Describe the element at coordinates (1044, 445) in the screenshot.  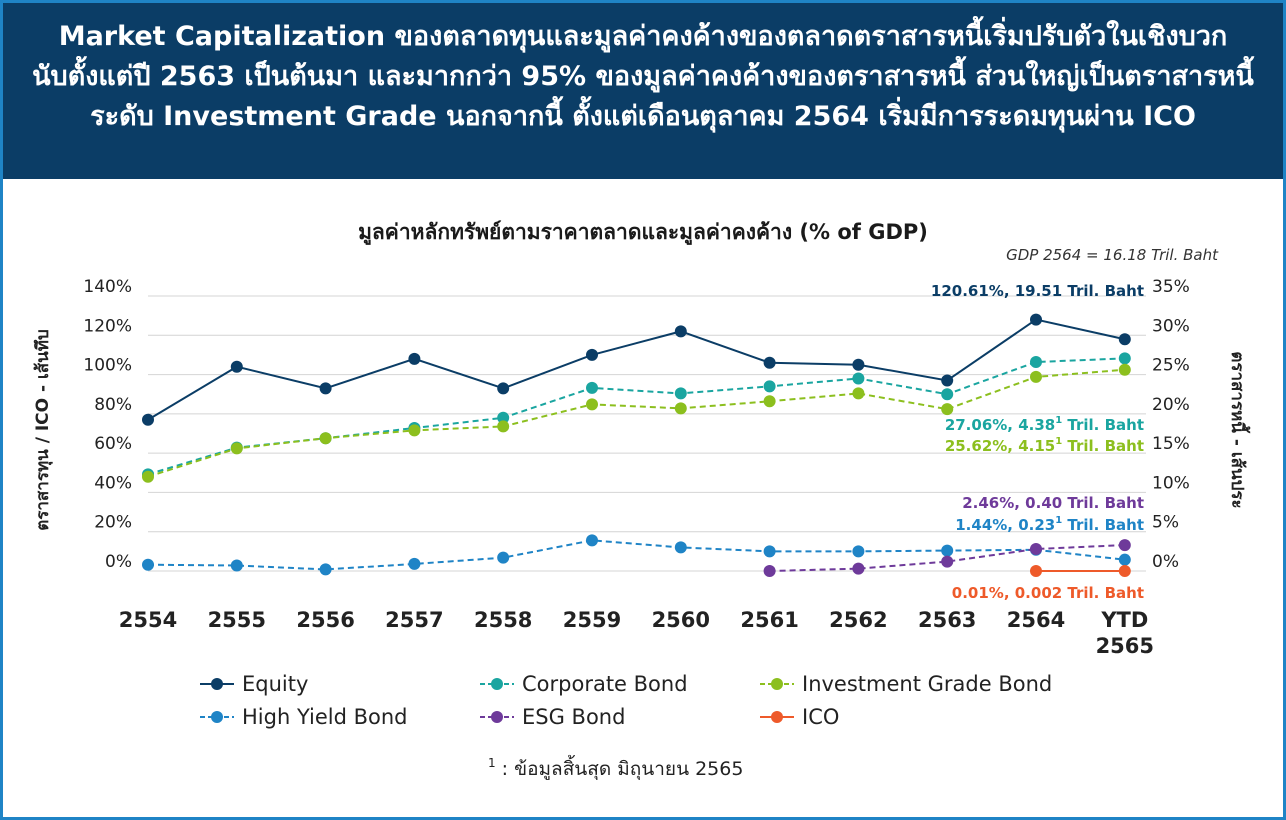
I see `data-annotation: 25.62%, 4.151 Tril. Baht` at that location.